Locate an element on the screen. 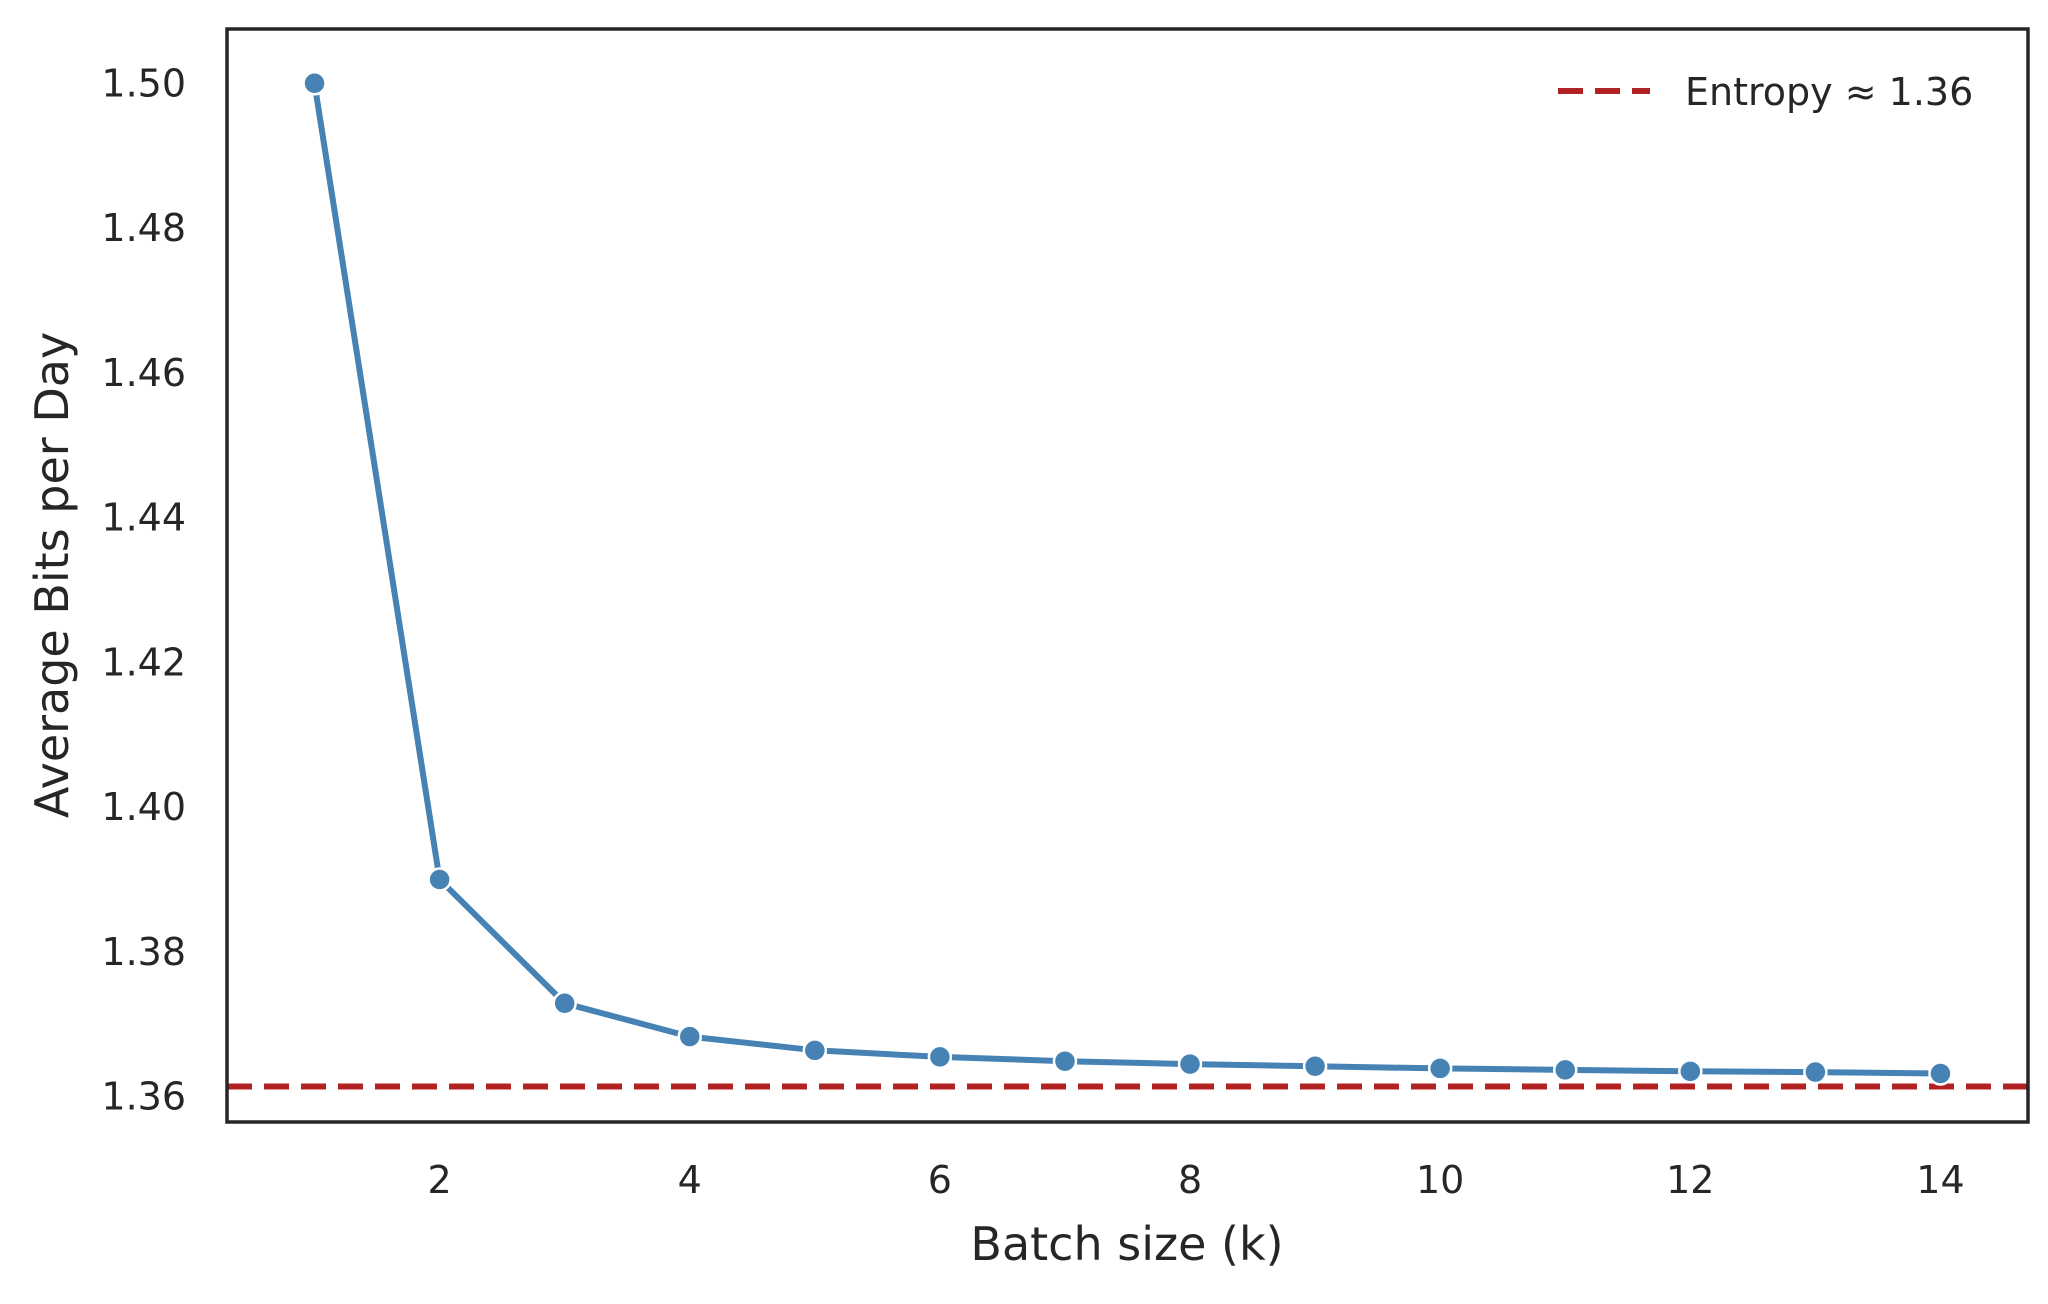  data-point-k6 is located at coordinates (940, 1057).